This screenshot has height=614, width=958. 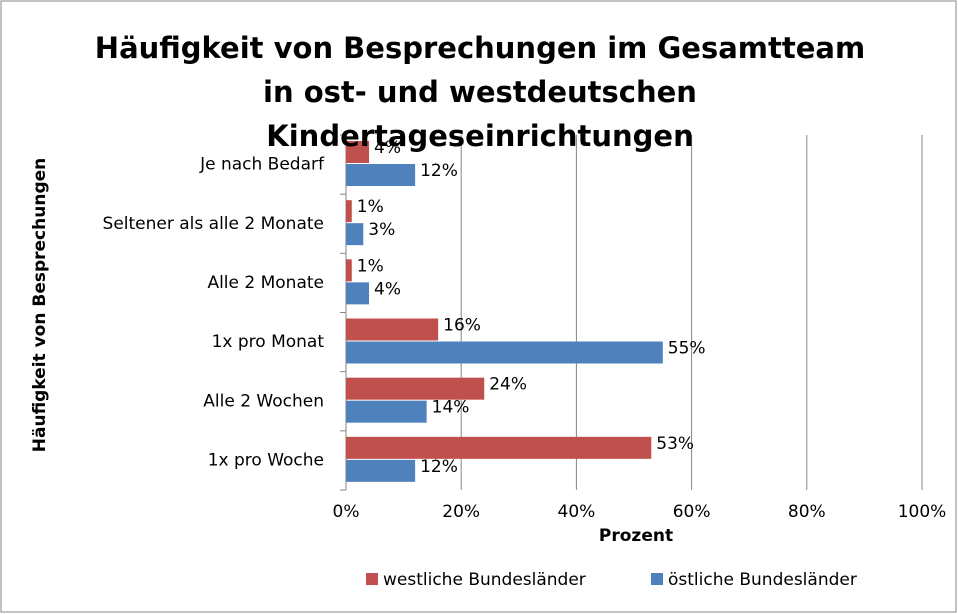 What do you see at coordinates (268, 342) in the screenshot?
I see `y-tick-label: 1x pro Monat` at bounding box center [268, 342].